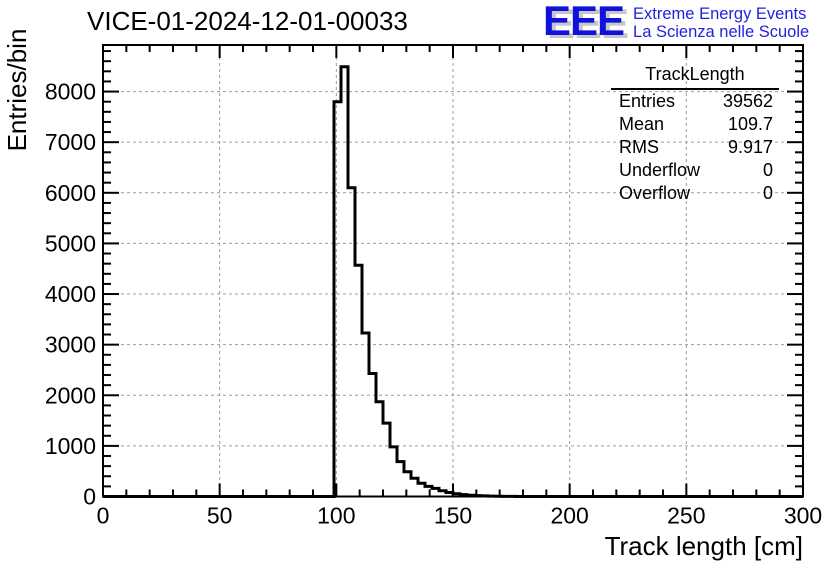  I want to click on y-tick-label: 5000, so click(70, 243).